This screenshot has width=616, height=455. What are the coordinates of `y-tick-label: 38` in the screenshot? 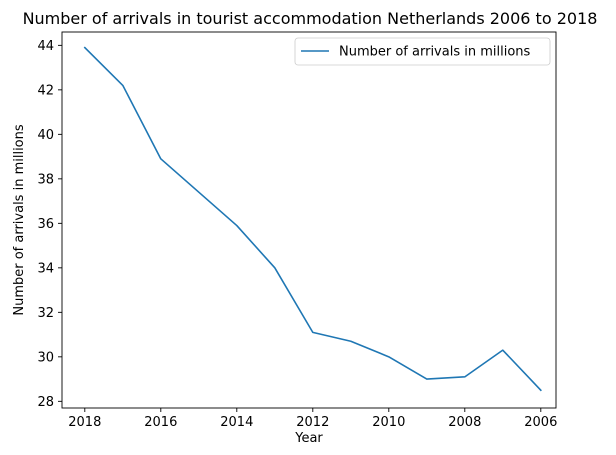 It's located at (45, 179).